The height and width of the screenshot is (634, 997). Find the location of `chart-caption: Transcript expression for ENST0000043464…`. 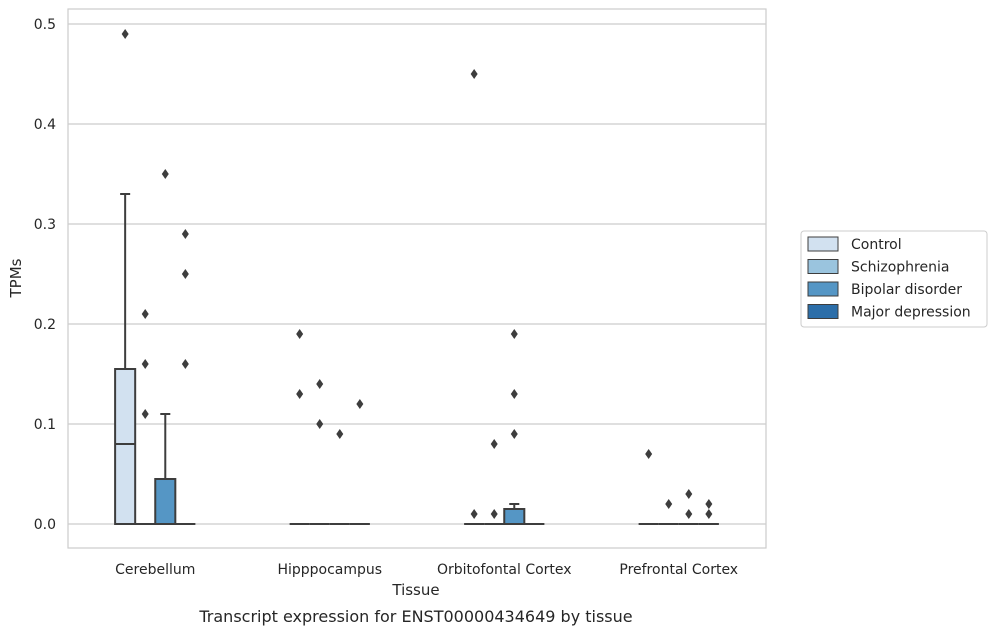

chart-caption: Transcript expression for ENST0000043464… is located at coordinates (415, 616).